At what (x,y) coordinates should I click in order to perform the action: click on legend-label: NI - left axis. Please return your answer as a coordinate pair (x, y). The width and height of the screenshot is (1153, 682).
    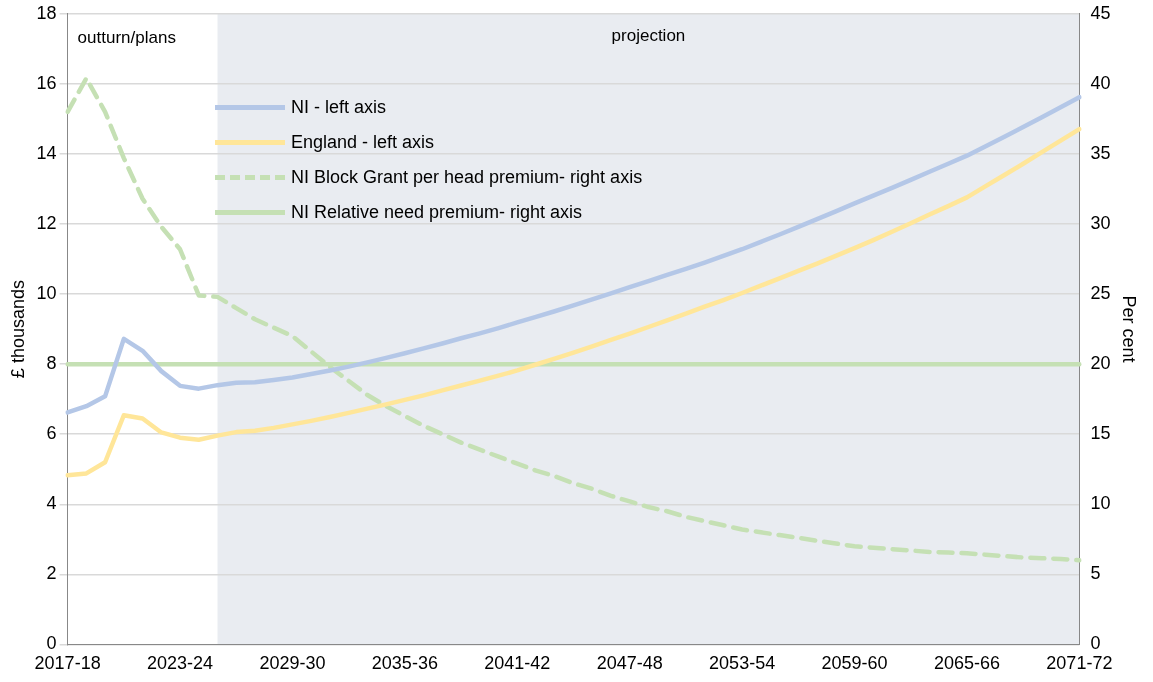
    Looking at the image, I should click on (339, 107).